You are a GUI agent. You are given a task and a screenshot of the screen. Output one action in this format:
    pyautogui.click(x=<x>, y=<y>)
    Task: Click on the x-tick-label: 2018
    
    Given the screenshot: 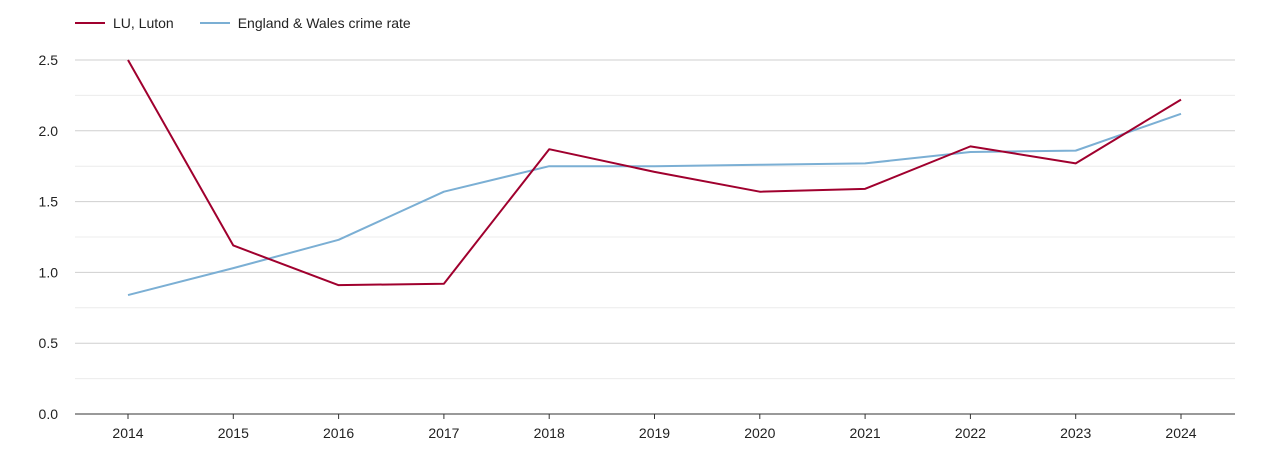 What is the action you would take?
    pyautogui.click(x=549, y=433)
    